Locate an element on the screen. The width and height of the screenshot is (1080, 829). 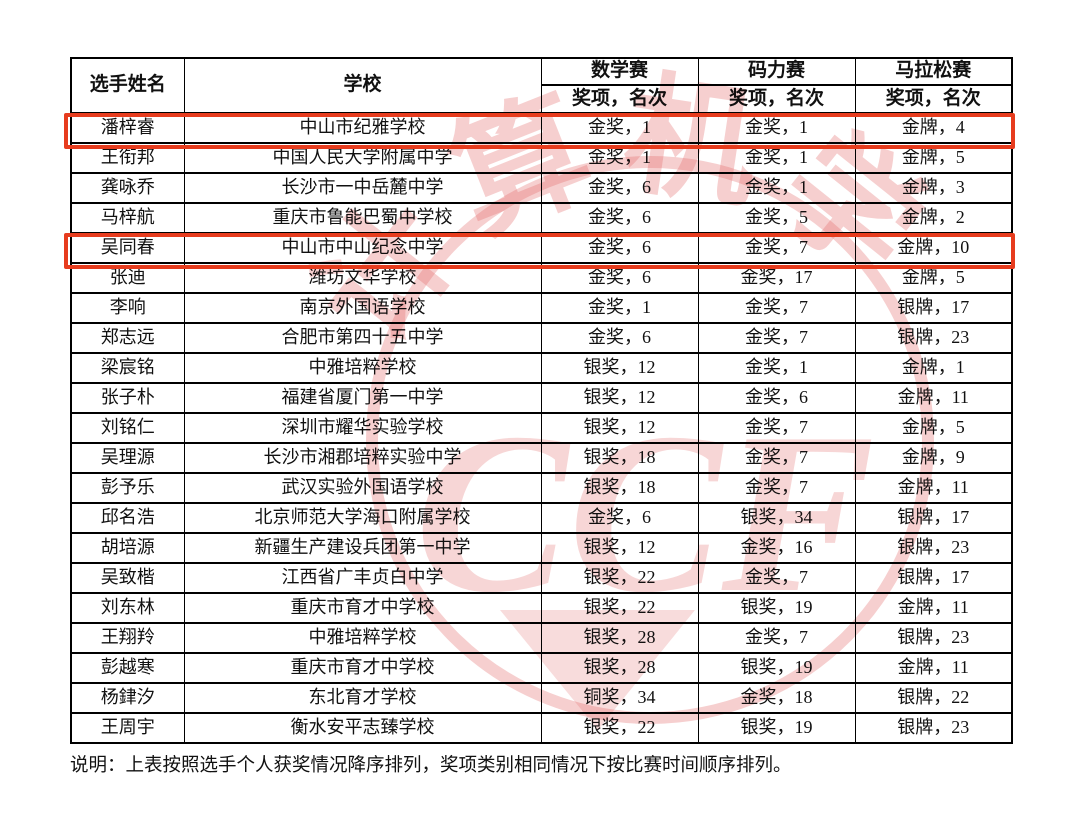
cell-school: 合肥市第四十五中学 is located at coordinates (362, 338).